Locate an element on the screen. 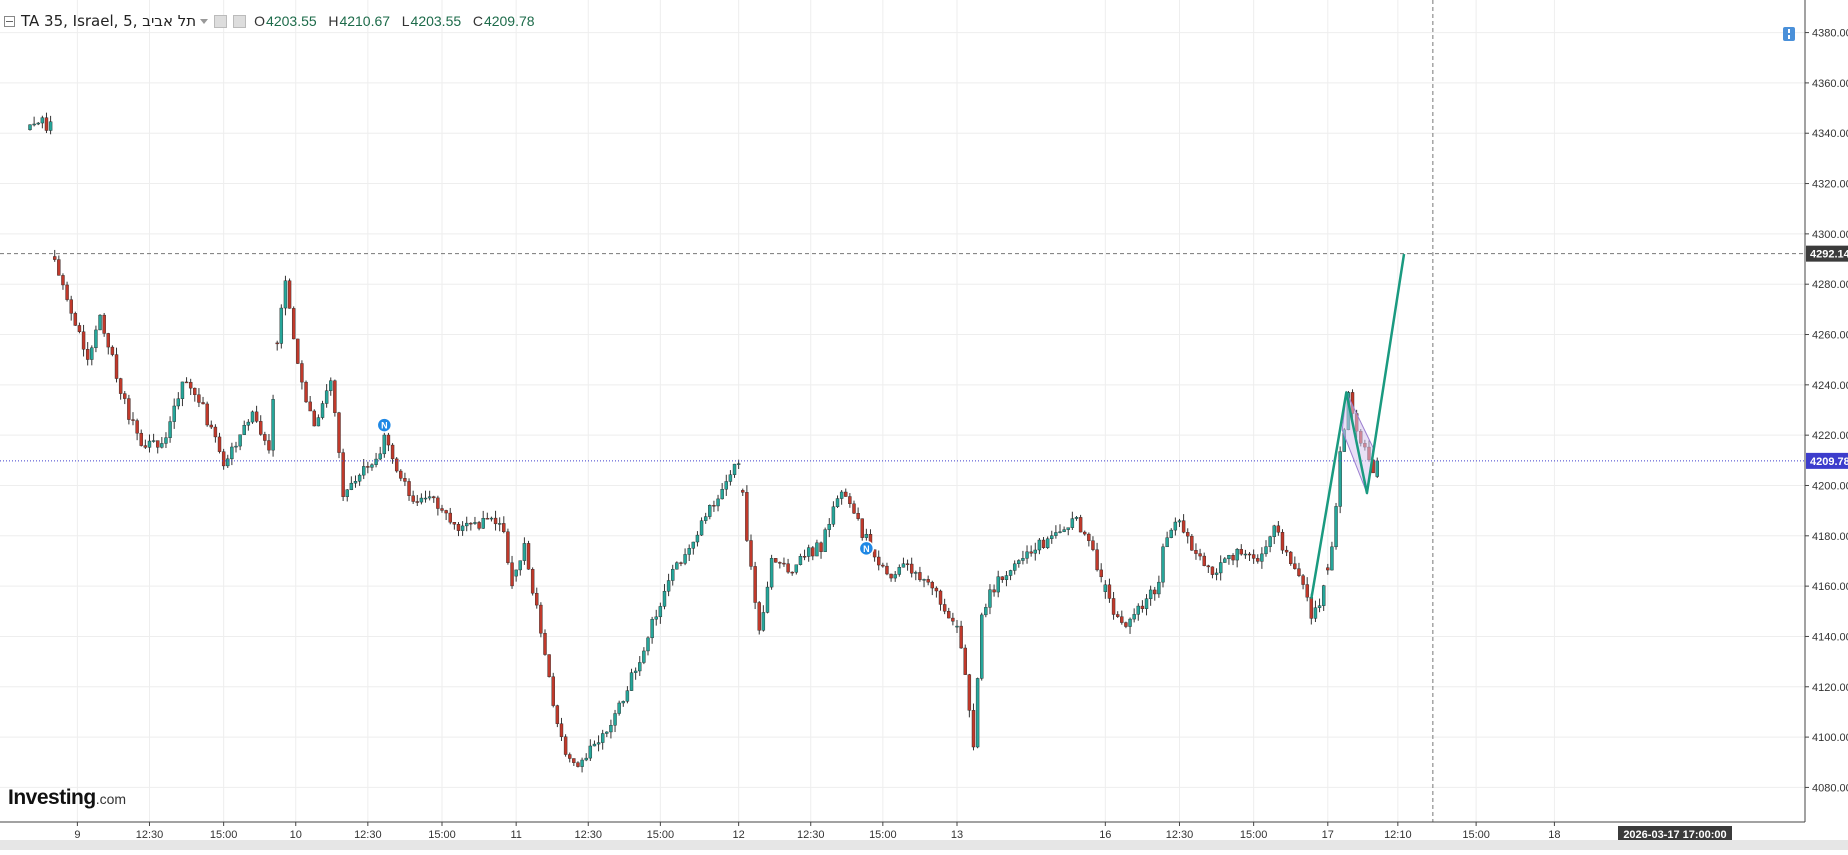 The height and width of the screenshot is (855, 1848). symbol-label: TA 35, Israel, 5, תל אביב is located at coordinates (109, 21).